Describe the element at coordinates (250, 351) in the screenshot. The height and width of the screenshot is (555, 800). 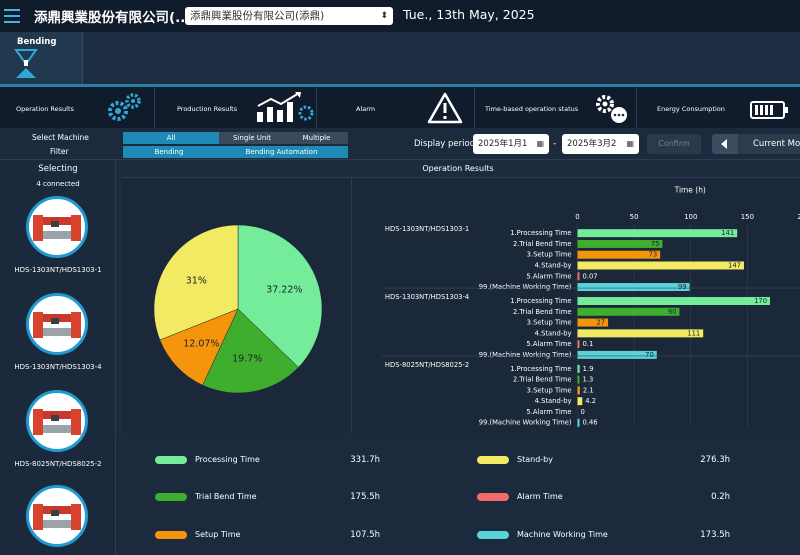
I see `pie-slice-trial-bend` at that location.